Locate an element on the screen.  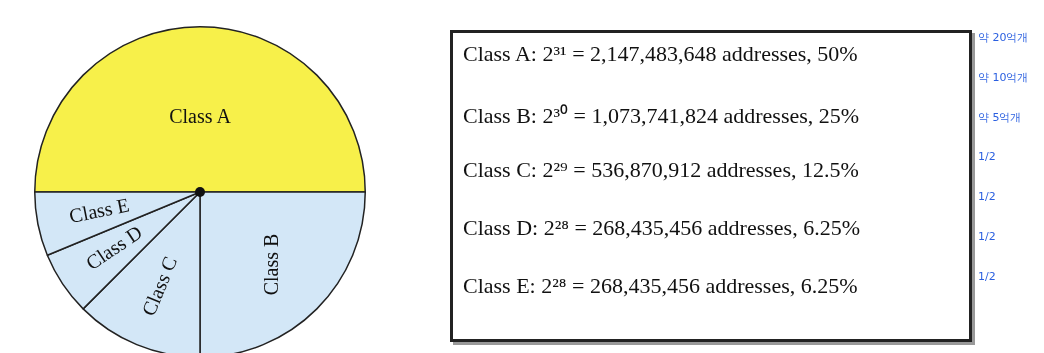
category-label: Class E: 2²⁸ = 268,435,456 addresses, 6.25% is located at coordinates (660, 286).